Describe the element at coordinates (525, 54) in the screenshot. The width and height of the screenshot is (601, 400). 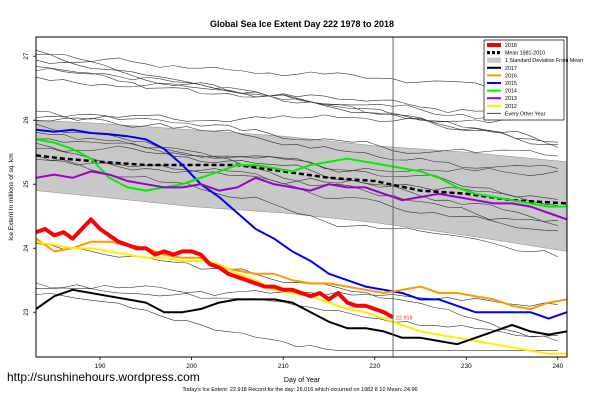
I see `legend-label: Mean 1981-2010` at that location.